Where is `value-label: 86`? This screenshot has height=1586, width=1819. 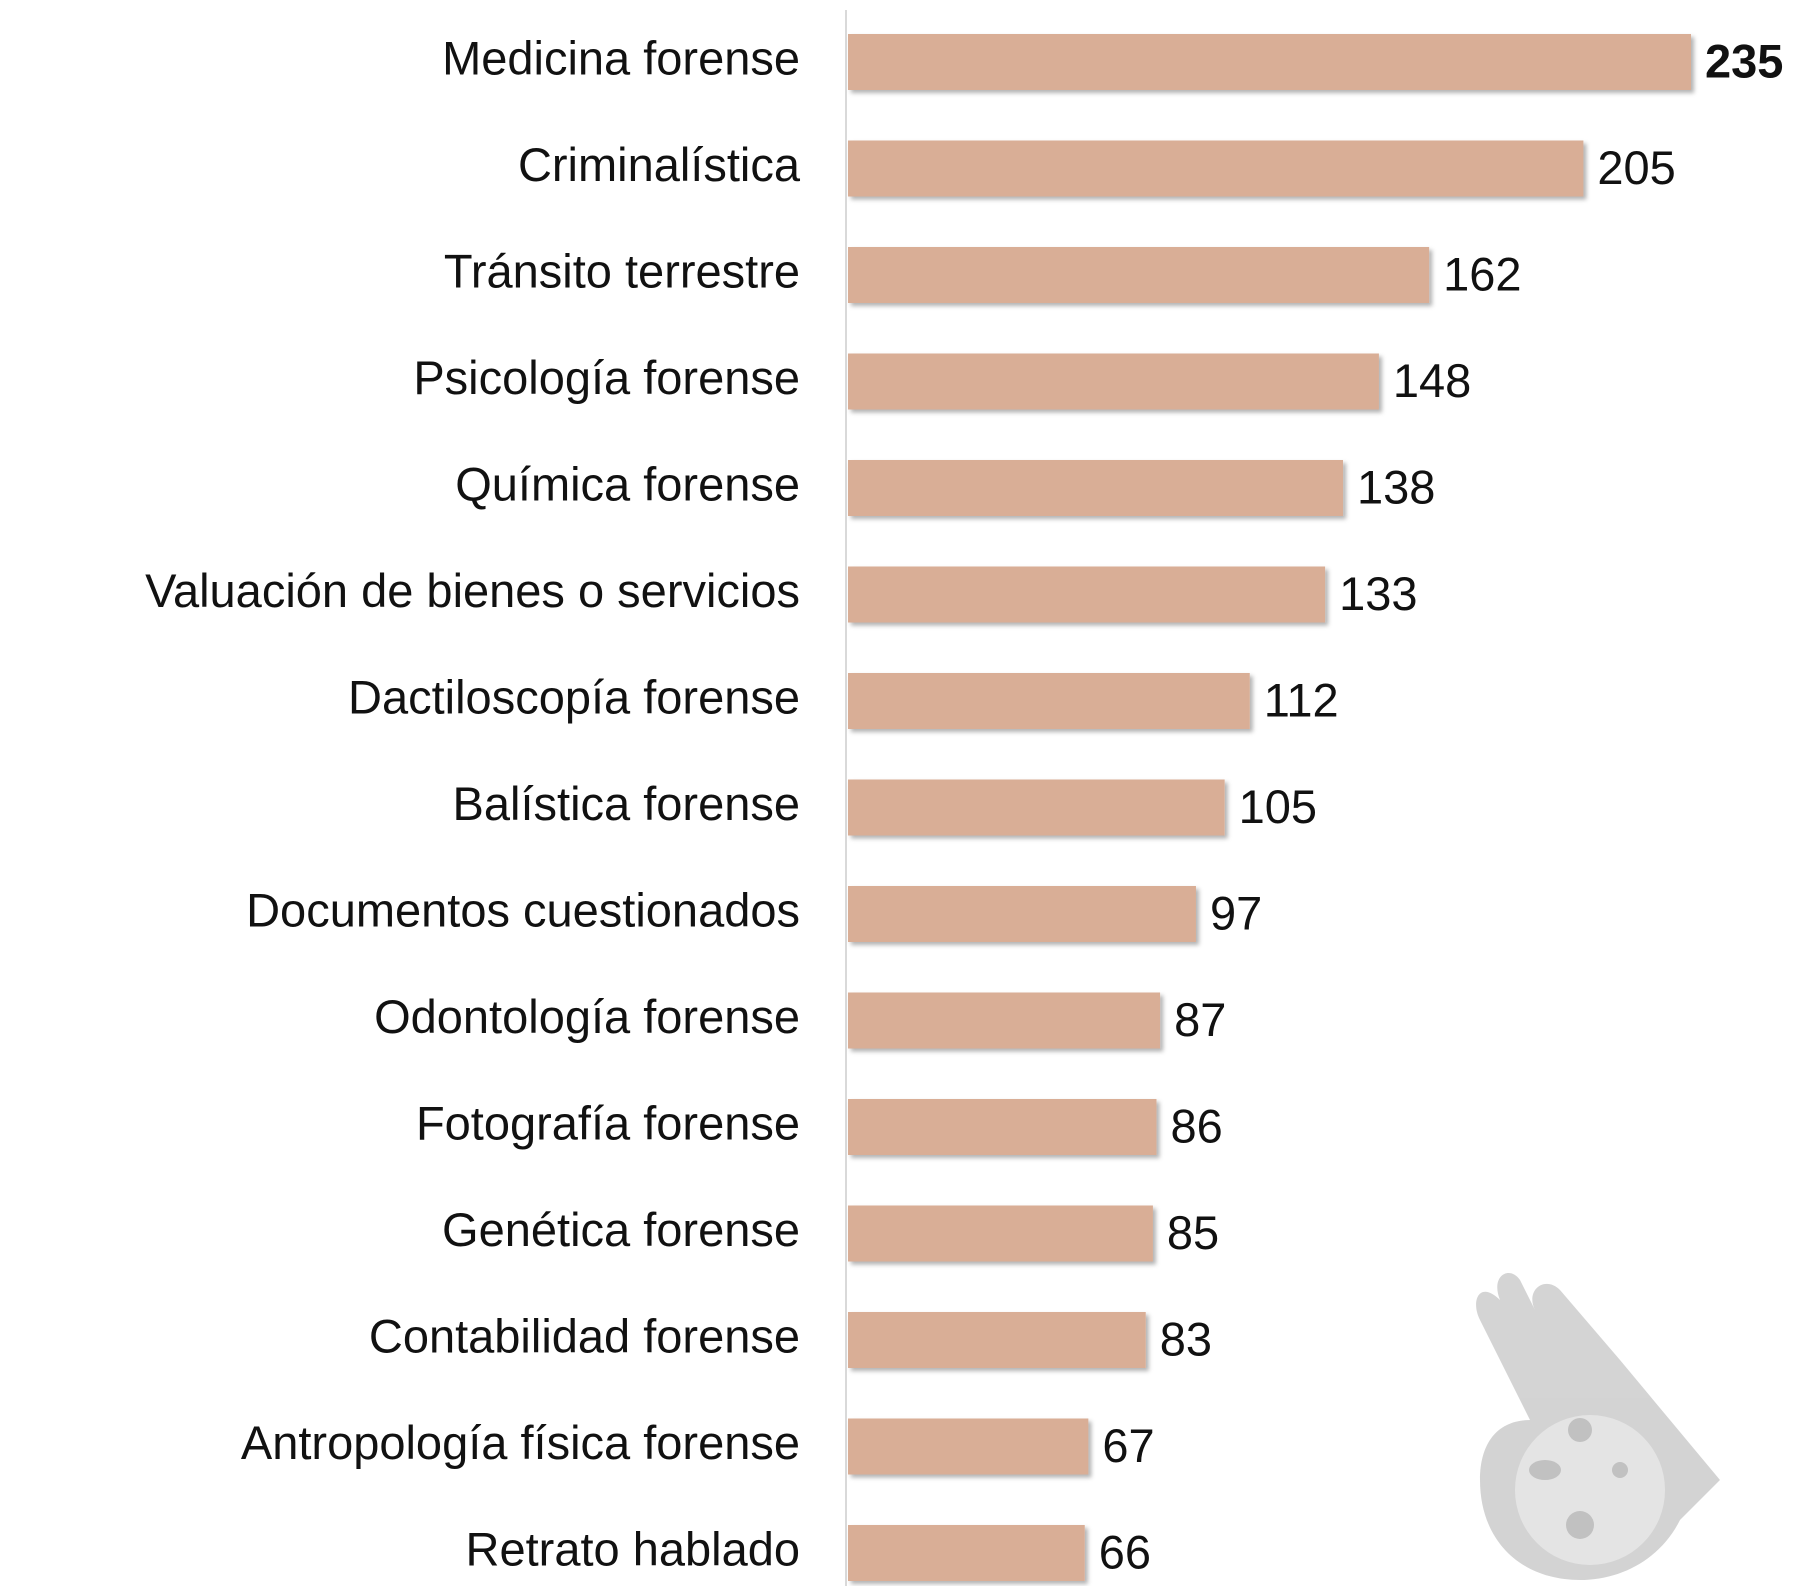 value-label: 86 is located at coordinates (1197, 1125).